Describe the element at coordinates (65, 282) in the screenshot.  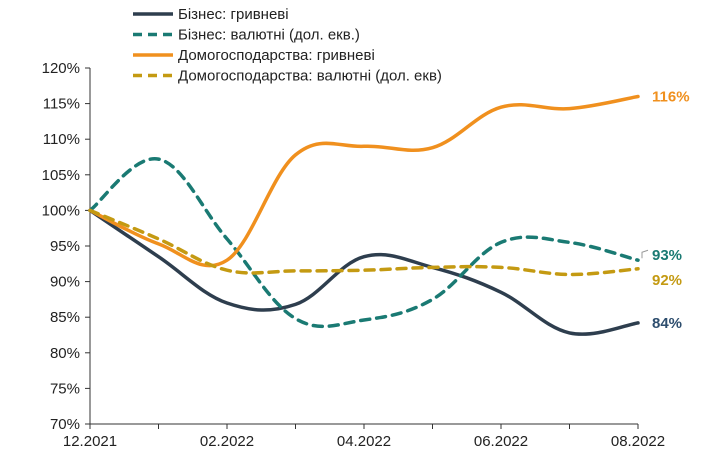
I see `y-tick-label: 90%` at that location.